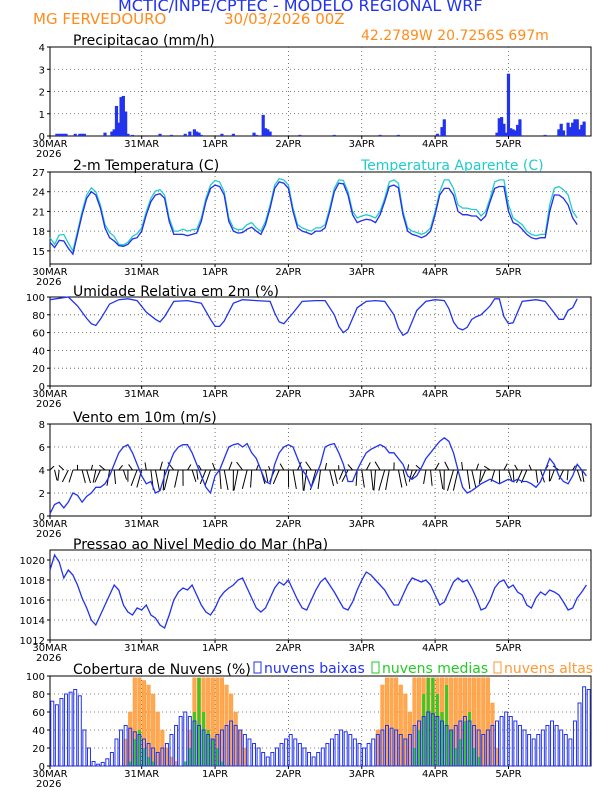 This screenshot has width=612, height=792. What do you see at coordinates (320, 341) in the screenshot?
I see `rh-frame` at bounding box center [320, 341].